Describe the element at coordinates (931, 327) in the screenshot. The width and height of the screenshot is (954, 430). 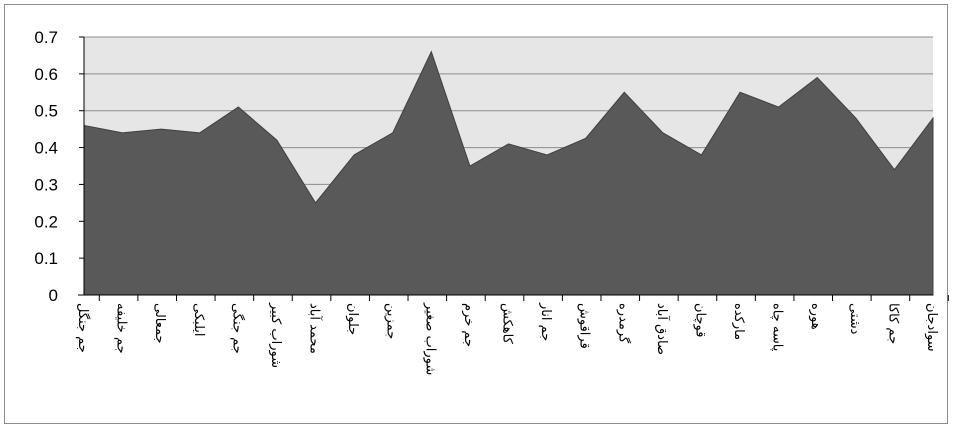
I see `x-tick-label: سوادجان` at that location.